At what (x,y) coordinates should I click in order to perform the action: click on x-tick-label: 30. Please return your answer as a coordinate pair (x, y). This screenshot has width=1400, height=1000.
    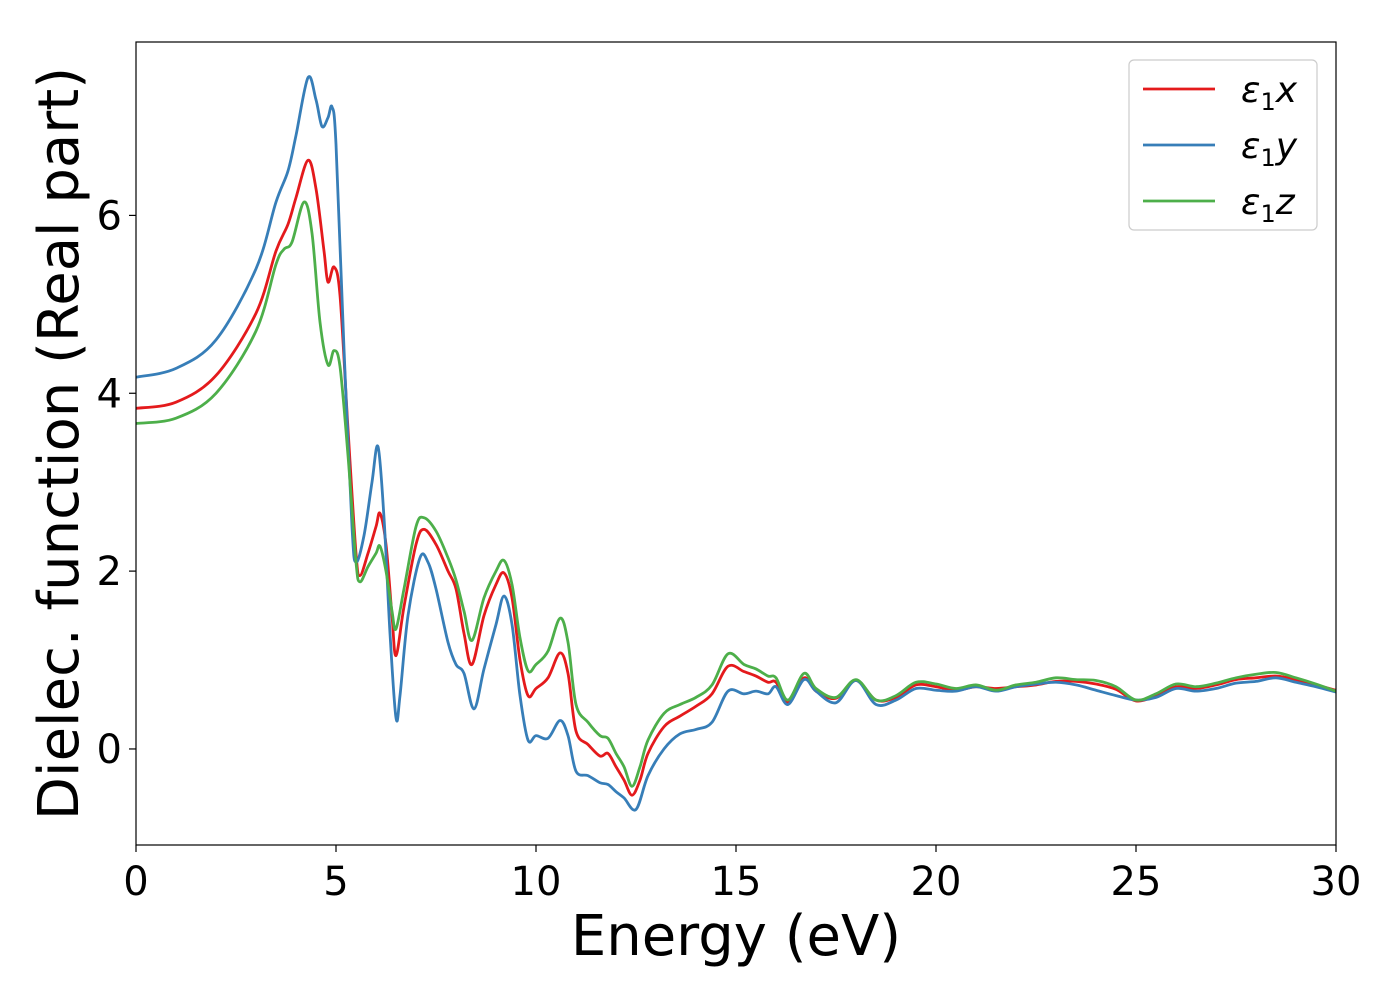
    Looking at the image, I should click on (1336, 882).